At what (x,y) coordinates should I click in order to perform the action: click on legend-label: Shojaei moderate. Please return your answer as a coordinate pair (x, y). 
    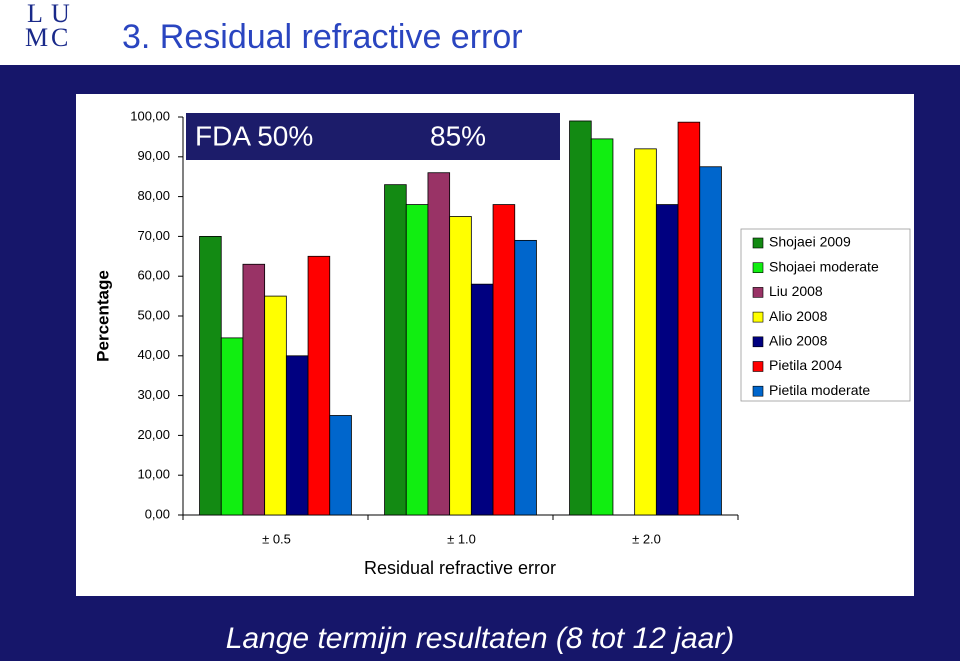
    Looking at the image, I should click on (824, 266).